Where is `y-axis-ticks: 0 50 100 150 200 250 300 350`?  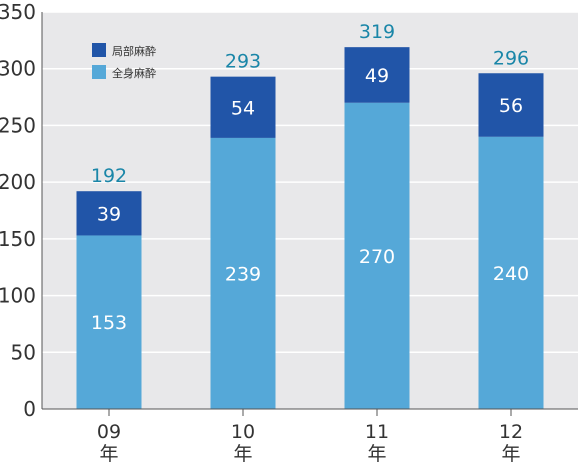 y-axis-ticks: 0 50 100 150 200 250 300 350 is located at coordinates (18, 210).